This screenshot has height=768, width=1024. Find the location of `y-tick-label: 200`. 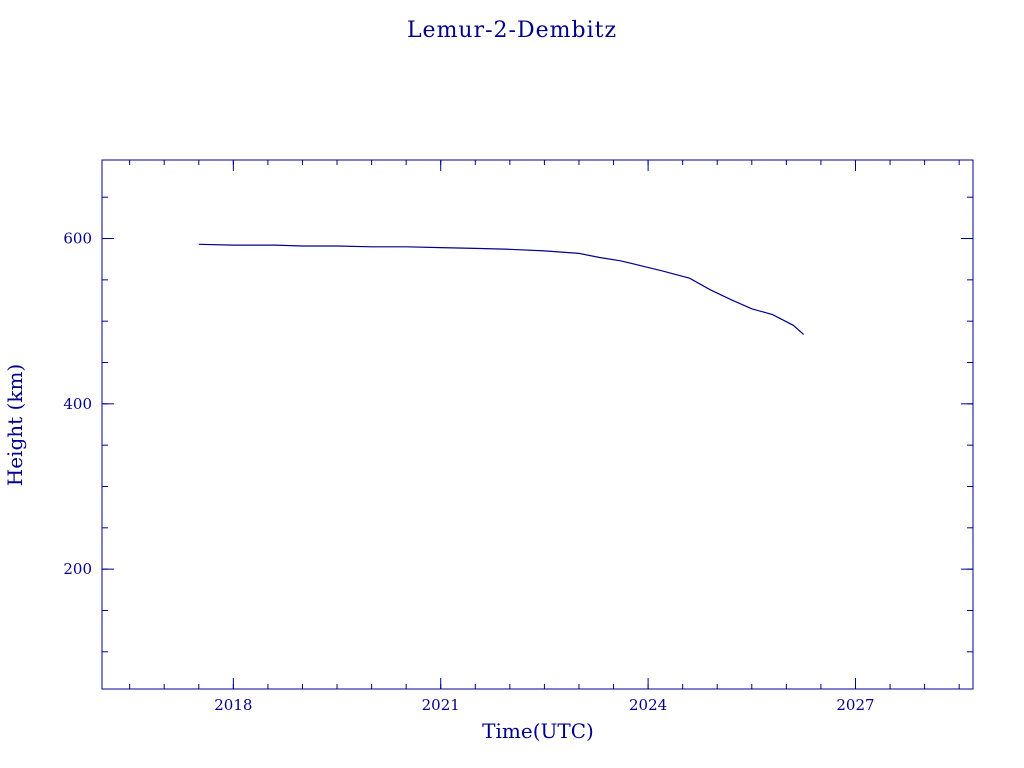

y-tick-label: 200 is located at coordinates (77, 569).